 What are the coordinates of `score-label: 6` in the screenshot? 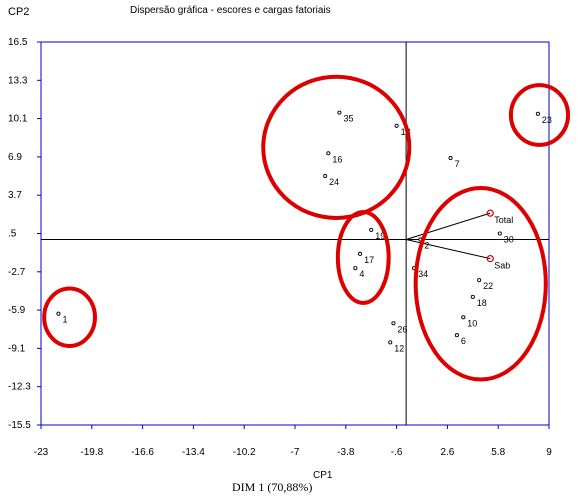 It's located at (463, 341).